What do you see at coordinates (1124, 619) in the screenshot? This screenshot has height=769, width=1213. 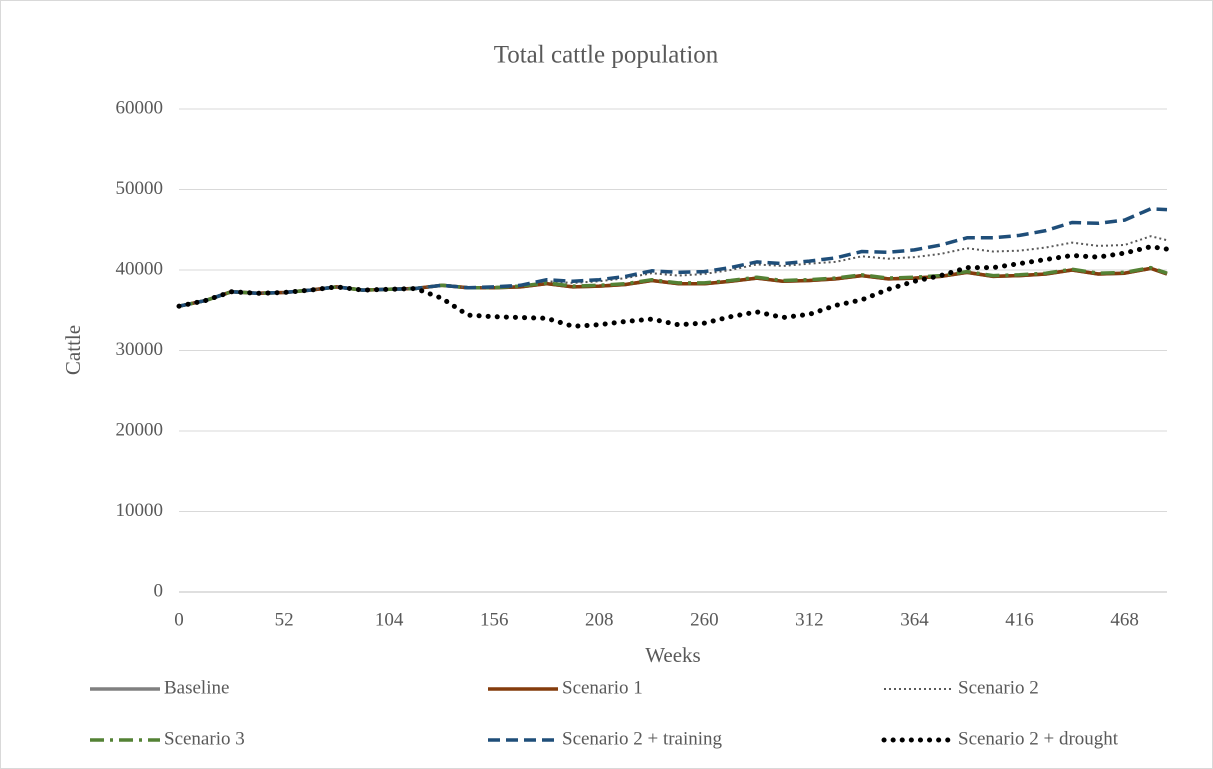 I see `x-tick-label: 468` at bounding box center [1124, 619].